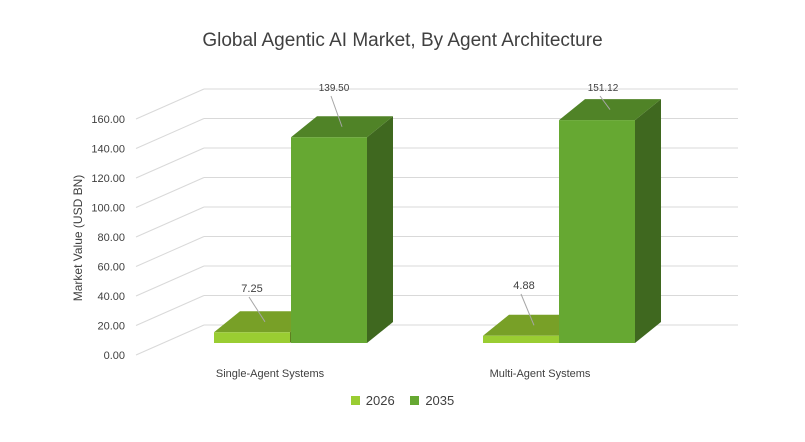 Image resolution: width=805 pixels, height=442 pixels. Describe the element at coordinates (251, 289) in the screenshot. I see `data-label: 7.25` at that location.